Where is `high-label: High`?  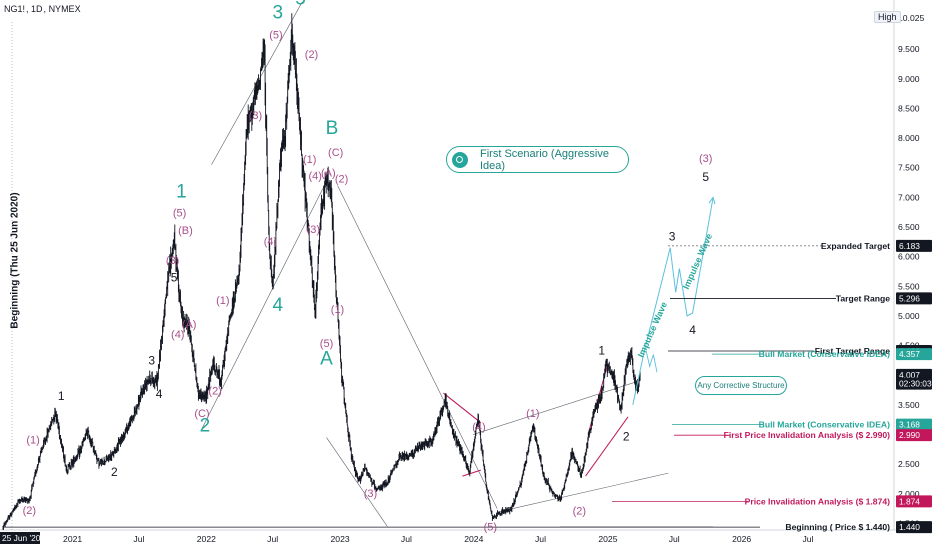 high-label: High is located at coordinates (887, 17).